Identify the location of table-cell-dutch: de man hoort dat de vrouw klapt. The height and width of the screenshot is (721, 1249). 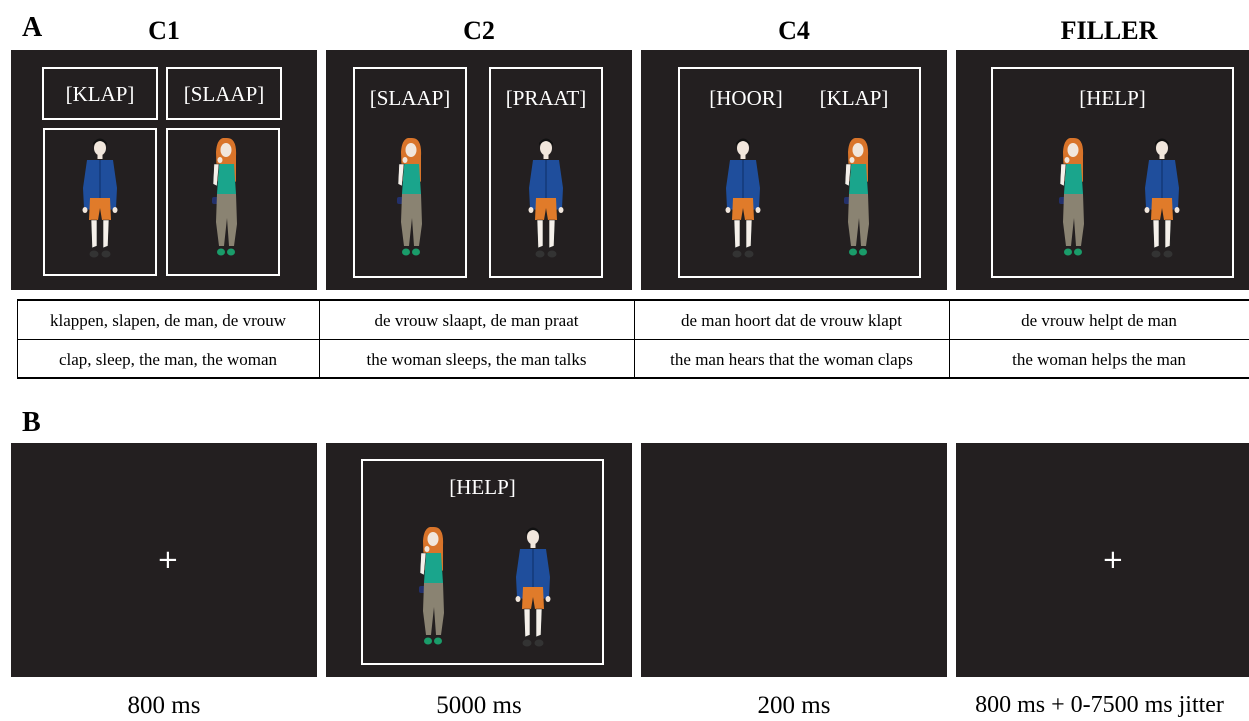
(791, 320).